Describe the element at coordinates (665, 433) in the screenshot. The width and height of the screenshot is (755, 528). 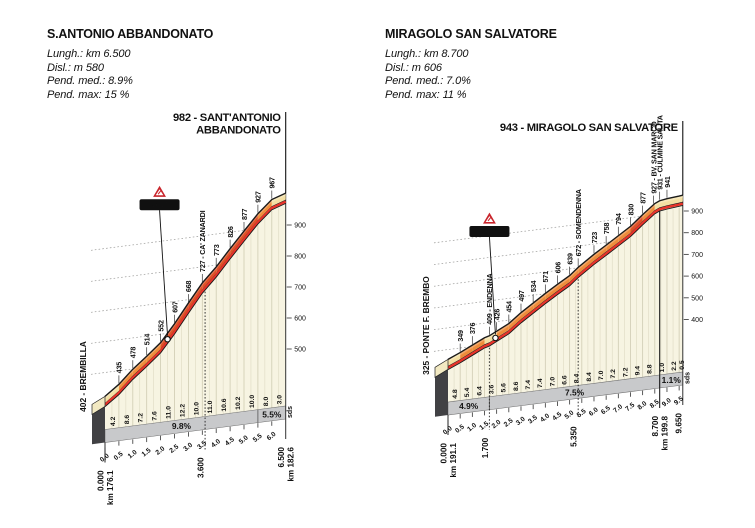
I see `svg-text: km 199.8` at that location.